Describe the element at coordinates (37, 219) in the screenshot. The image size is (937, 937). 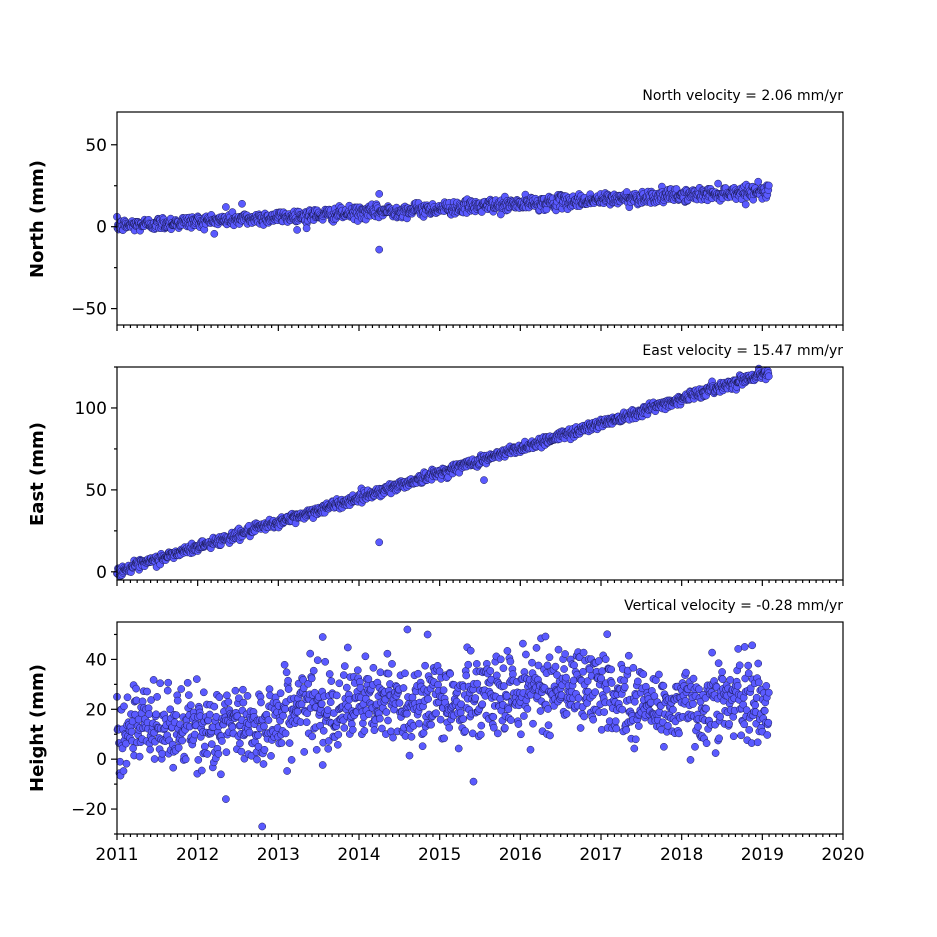
I see `north-y-axis-label: North (mm)` at that location.